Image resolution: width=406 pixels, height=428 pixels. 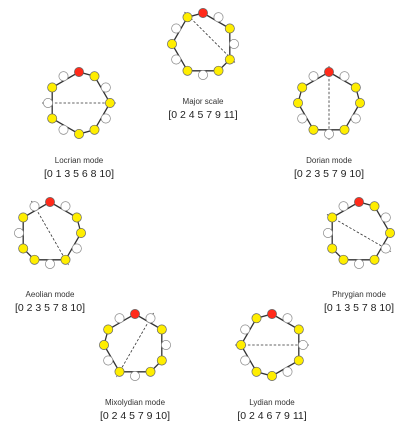 What do you see at coordinates (359, 294) in the screenshot?
I see `mode-name-phrygian: Phrygian mode` at bounding box center [359, 294].